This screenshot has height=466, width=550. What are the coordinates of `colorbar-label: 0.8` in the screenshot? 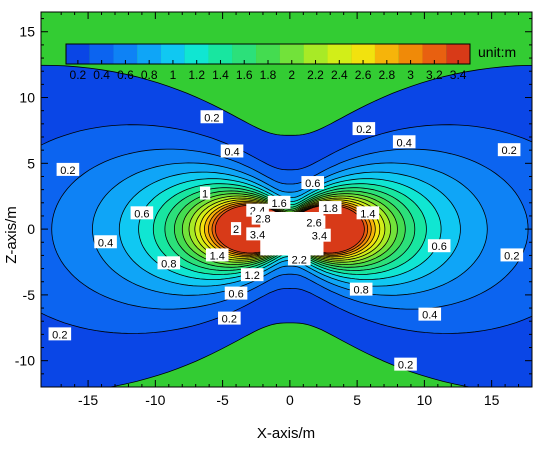 It's located at (149, 75).